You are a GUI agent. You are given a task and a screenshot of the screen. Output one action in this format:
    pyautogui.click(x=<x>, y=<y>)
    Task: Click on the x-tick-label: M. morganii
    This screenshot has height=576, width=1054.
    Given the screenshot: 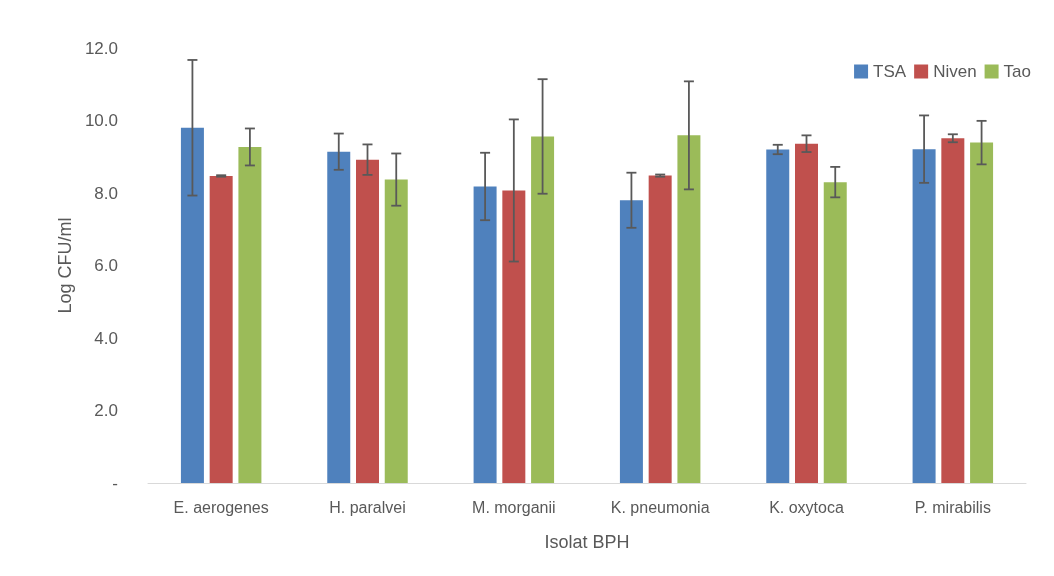 What is the action you would take?
    pyautogui.click(x=514, y=507)
    